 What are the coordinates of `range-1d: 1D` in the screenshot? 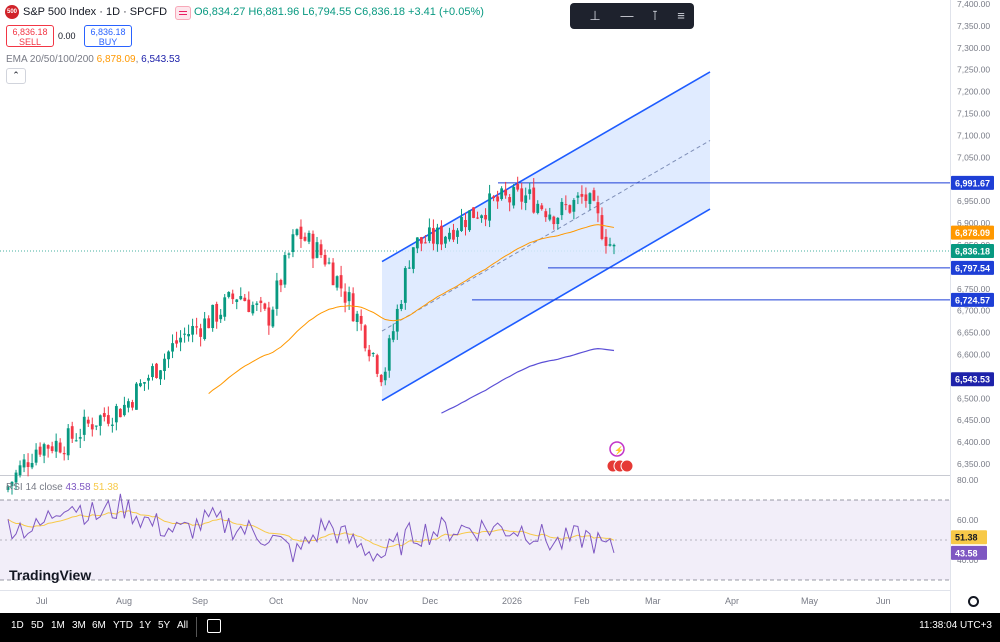 It's located at (17, 625).